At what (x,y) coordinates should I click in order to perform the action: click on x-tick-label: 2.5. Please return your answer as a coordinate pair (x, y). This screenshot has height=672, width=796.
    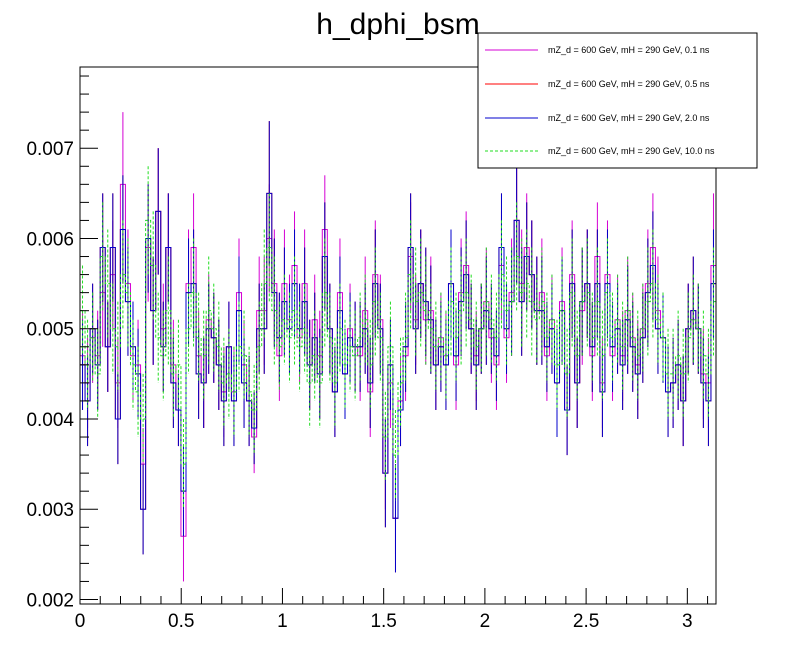
    Looking at the image, I should click on (586, 621).